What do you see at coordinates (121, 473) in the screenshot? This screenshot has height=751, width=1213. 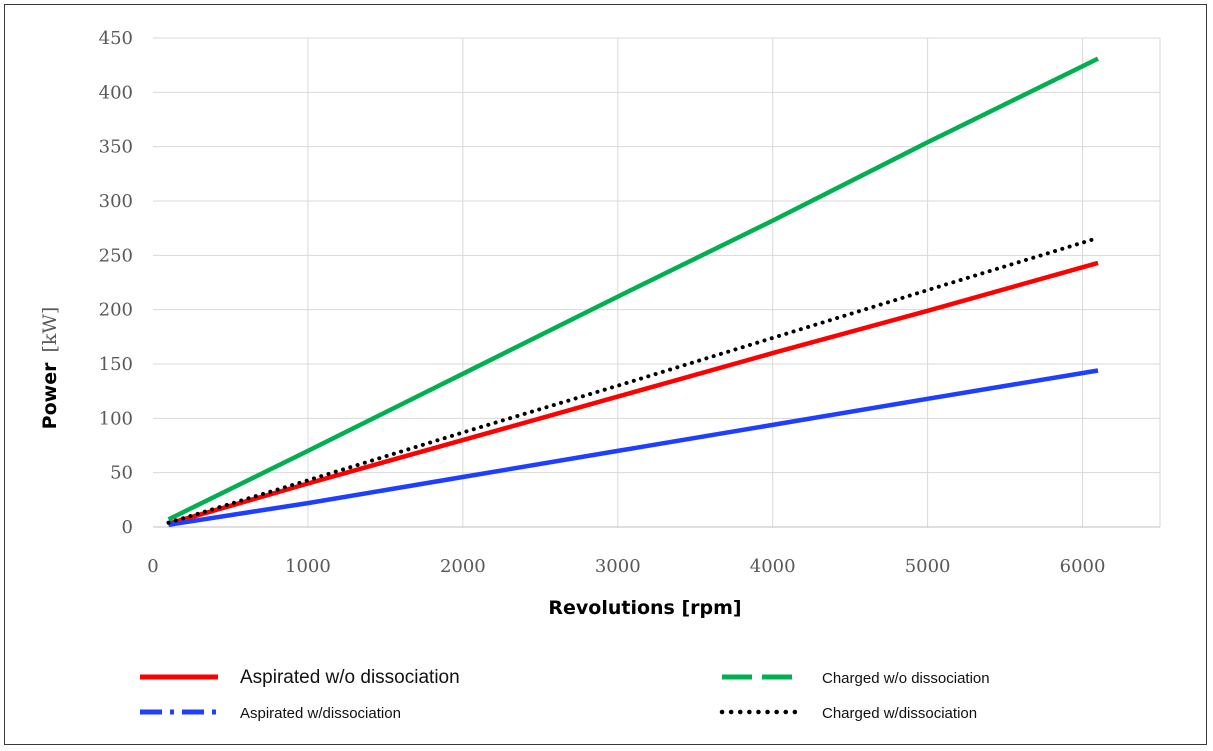 I see `y-tick-label: 50` at bounding box center [121, 473].